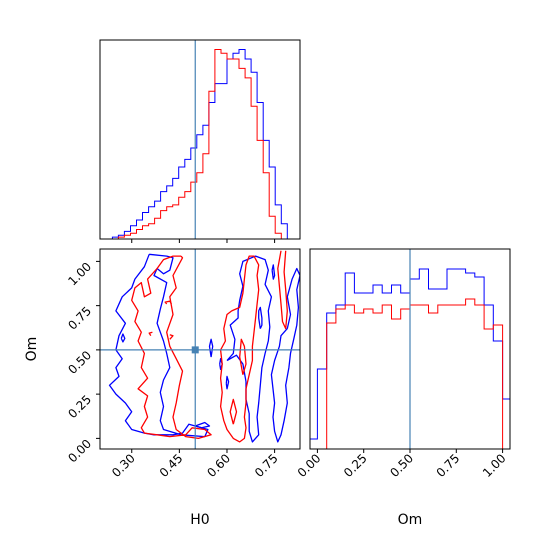 The width and height of the screenshot is (550, 550). What do you see at coordinates (79, 362) in the screenshot?
I see `y-tick-label: 0.50` at bounding box center [79, 362].